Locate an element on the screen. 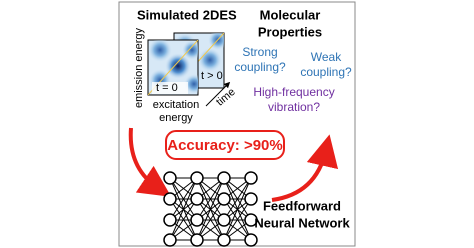  property: vibration? is located at coordinates (294, 107).